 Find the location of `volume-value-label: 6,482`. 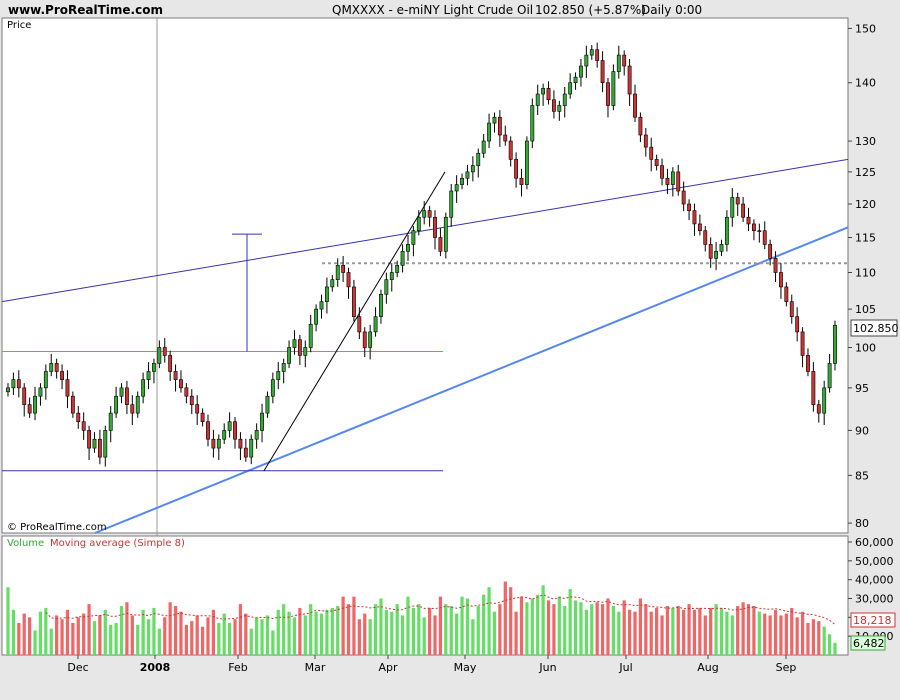

volume-value-label: 6,482 is located at coordinates (869, 643).